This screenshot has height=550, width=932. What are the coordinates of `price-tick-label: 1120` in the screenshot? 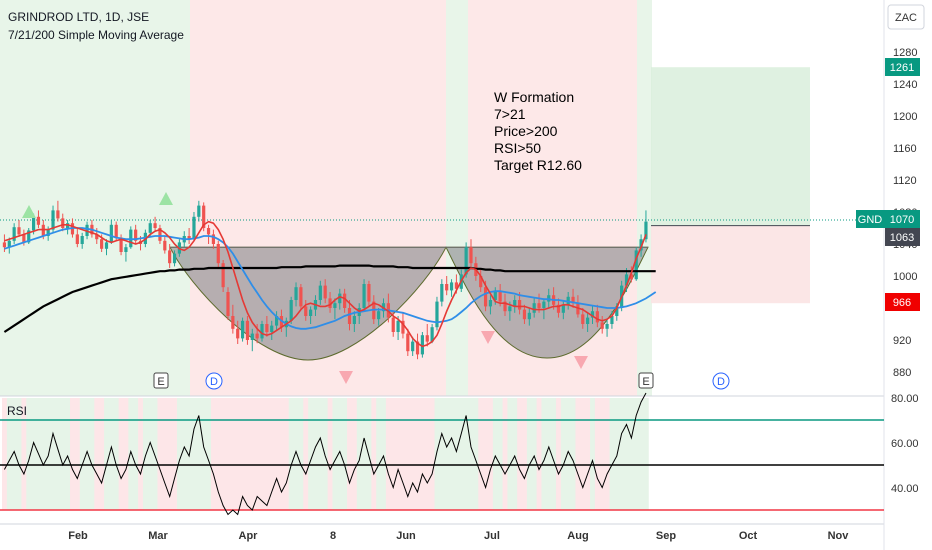 It's located at (905, 181).